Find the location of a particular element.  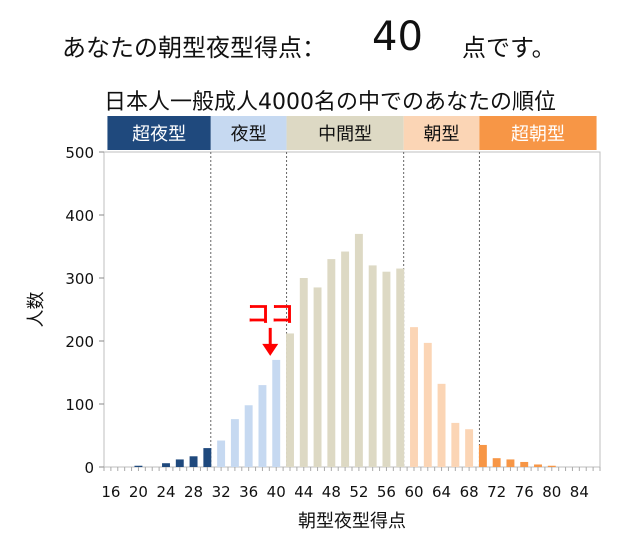

y-tick-label-0: 0 is located at coordinates (89, 468).